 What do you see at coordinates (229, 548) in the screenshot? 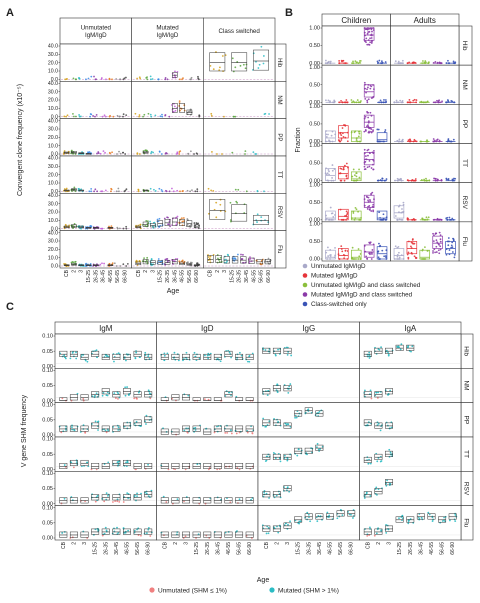
I see `x-tick-label: 46-55` at bounding box center [229, 548].